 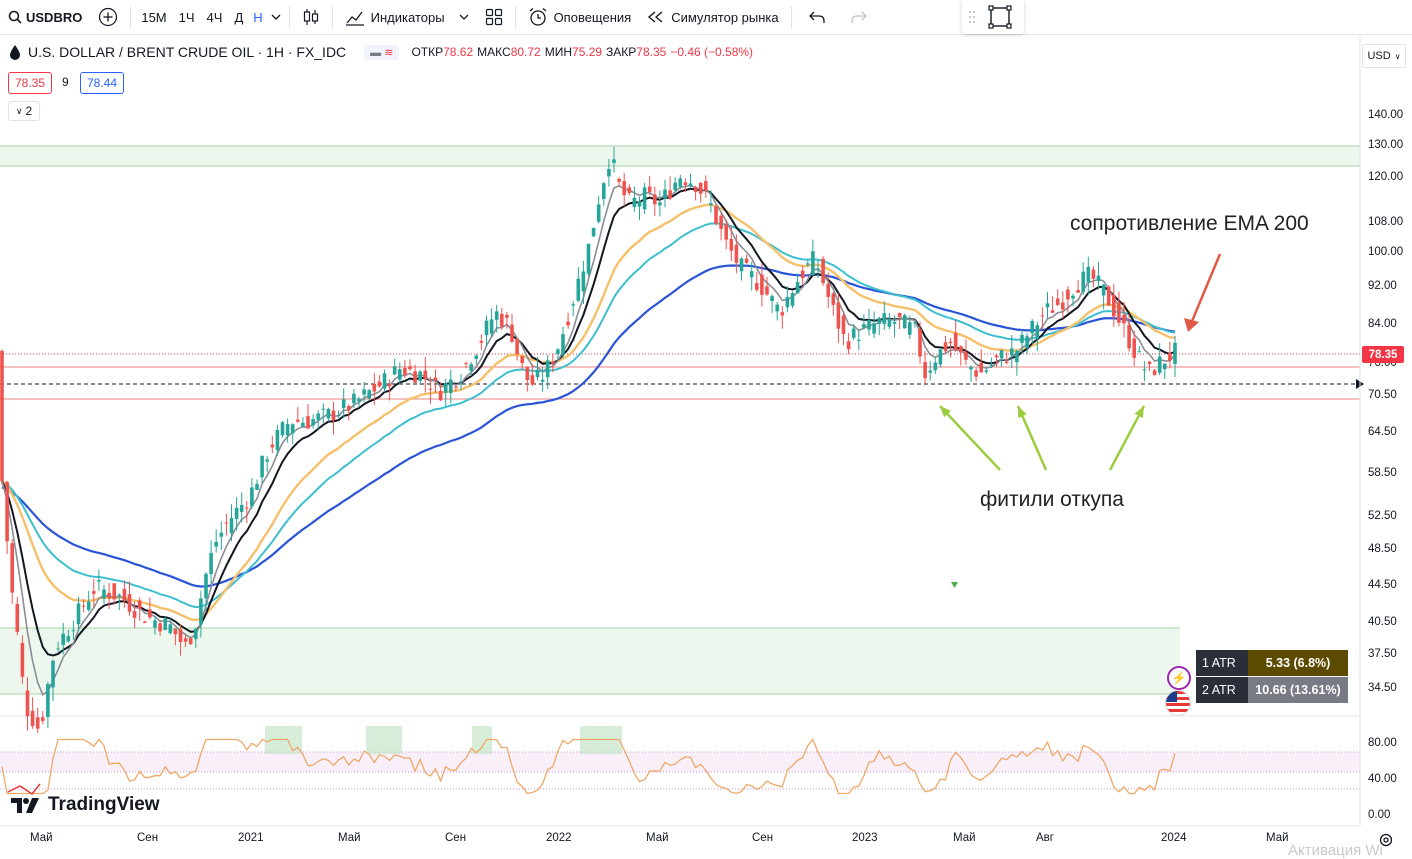 What do you see at coordinates (1386, 840) in the screenshot?
I see `settings-gear-icon` at bounding box center [1386, 840].